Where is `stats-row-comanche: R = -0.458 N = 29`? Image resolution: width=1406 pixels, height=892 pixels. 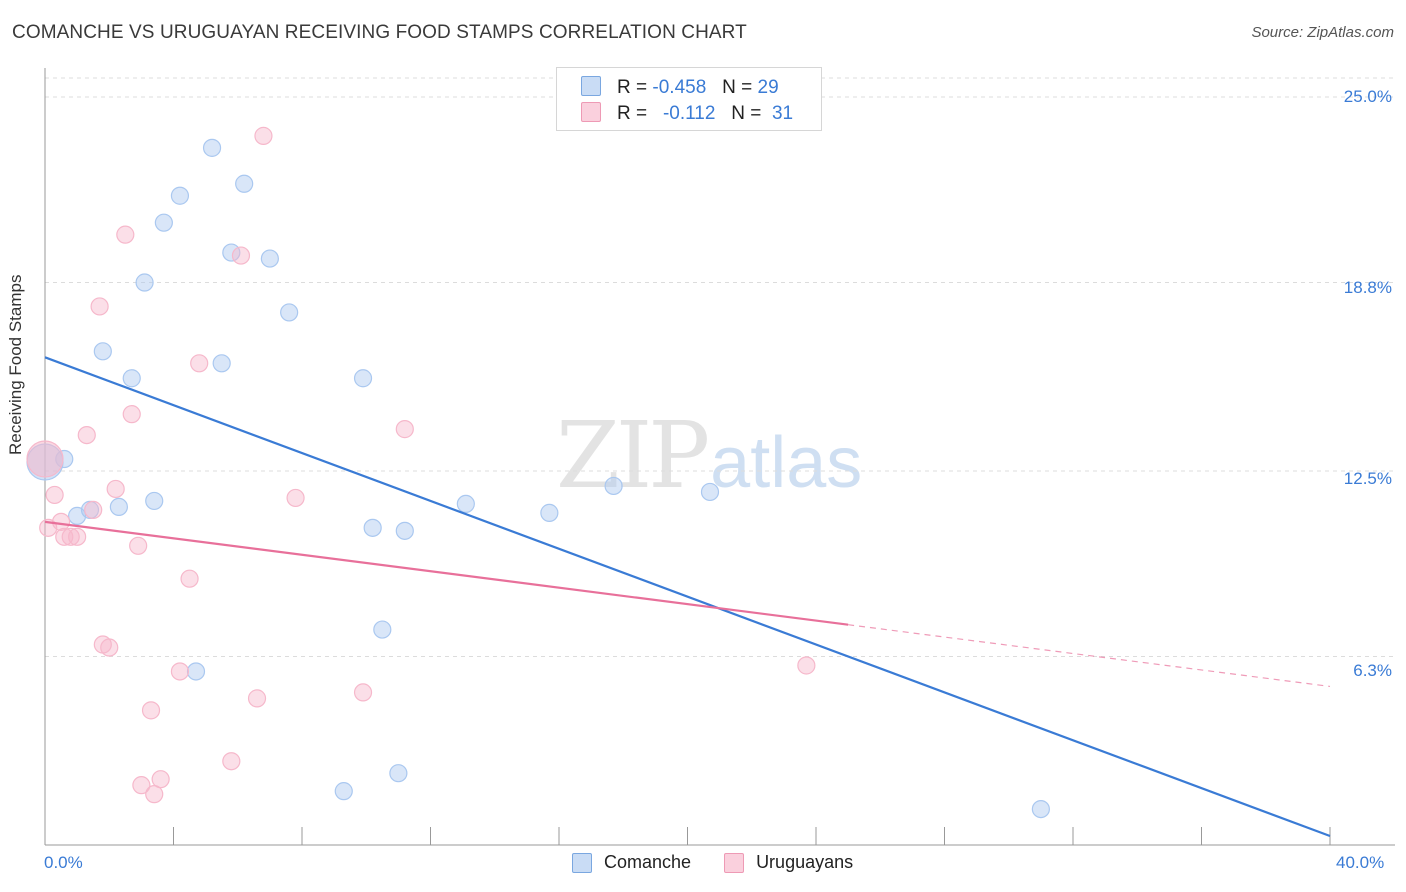
stats-row-comanche: R = -0.458 N = 29 is located at coordinates (680, 88).